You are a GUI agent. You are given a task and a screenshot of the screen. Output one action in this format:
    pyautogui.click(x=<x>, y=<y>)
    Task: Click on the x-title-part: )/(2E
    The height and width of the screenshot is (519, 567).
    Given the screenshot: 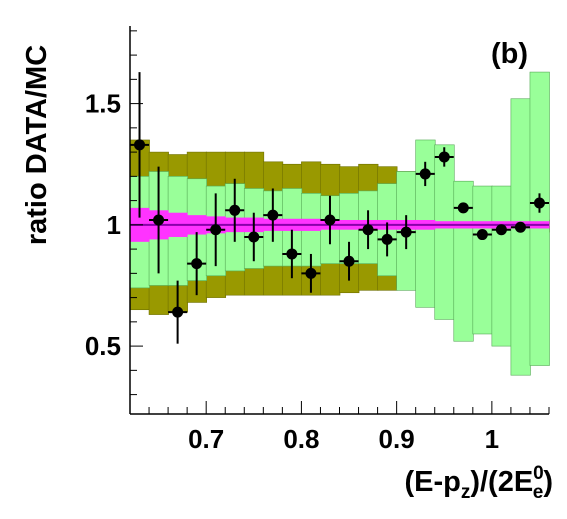 What is the action you would take?
    pyautogui.click(x=501, y=482)
    